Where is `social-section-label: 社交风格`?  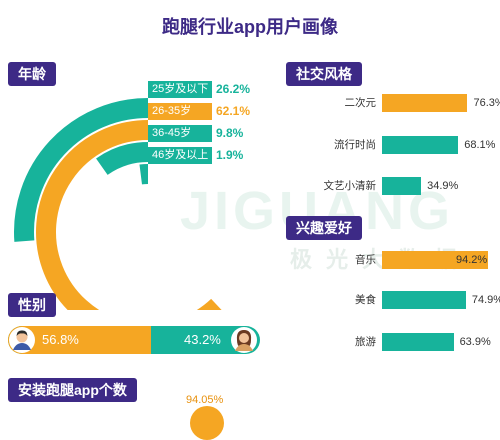 social-section-label: 社交风格 is located at coordinates (324, 74).